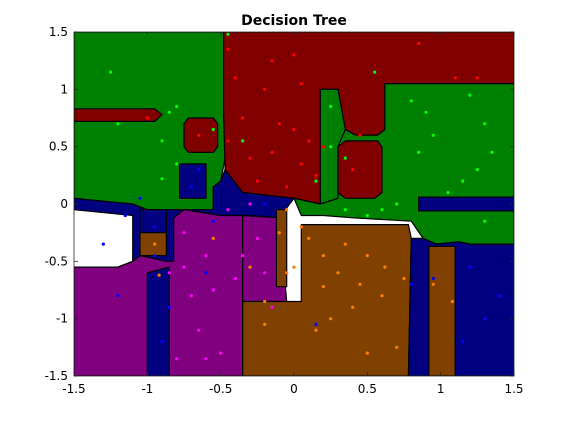  I want to click on x-tick-label: -1, so click(147, 389).